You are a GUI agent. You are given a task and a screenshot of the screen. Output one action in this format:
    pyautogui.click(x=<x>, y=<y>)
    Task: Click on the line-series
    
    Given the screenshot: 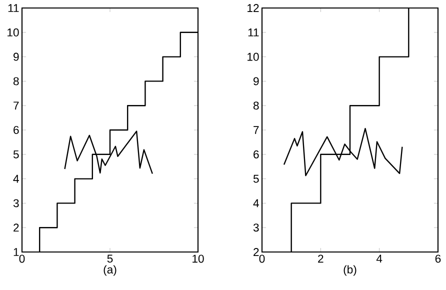 What is the action you would take?
    pyautogui.click(x=109, y=152)
    